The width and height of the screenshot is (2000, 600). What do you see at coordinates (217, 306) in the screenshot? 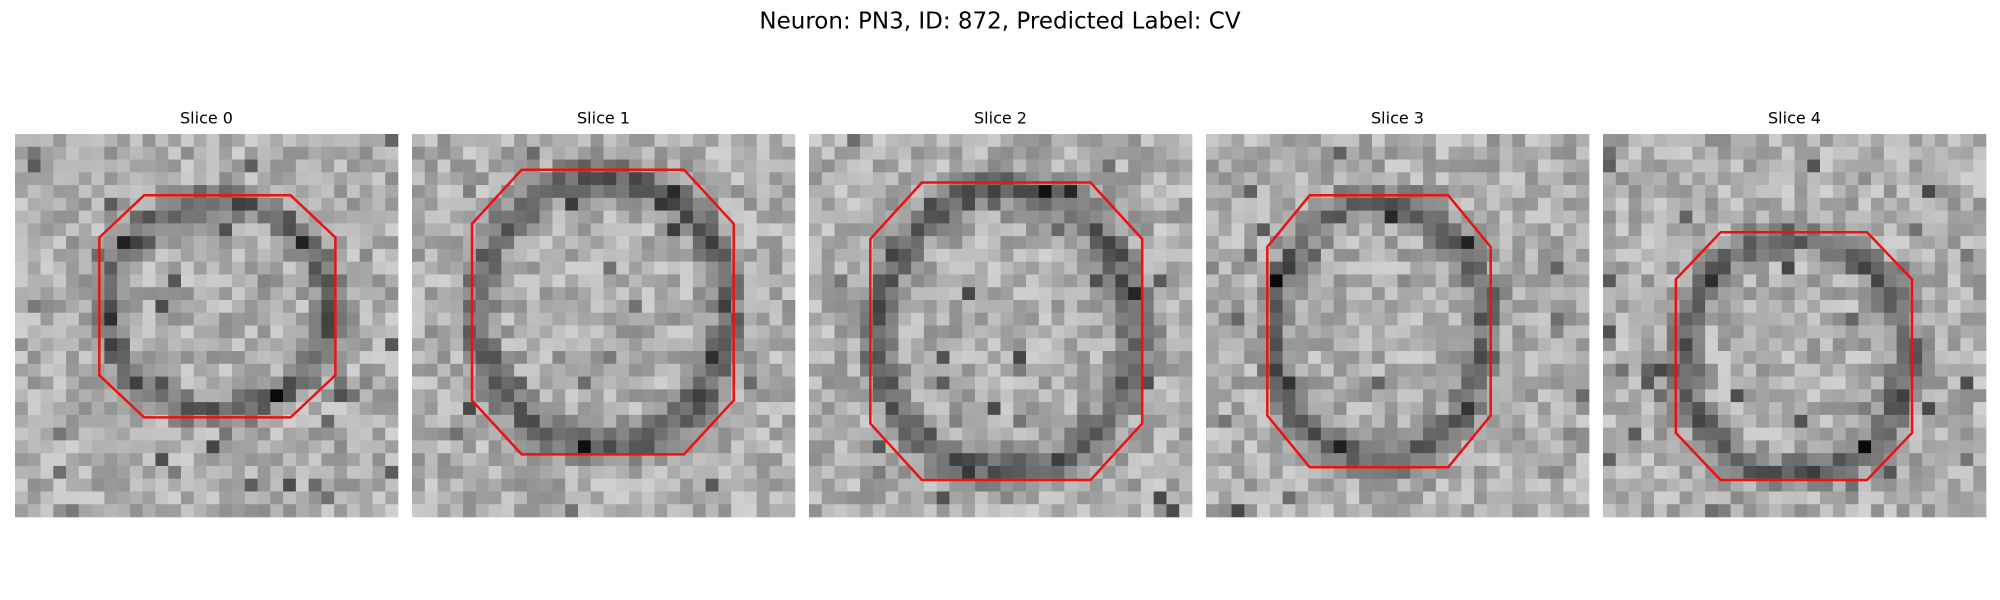
I see `contour` at bounding box center [217, 306].